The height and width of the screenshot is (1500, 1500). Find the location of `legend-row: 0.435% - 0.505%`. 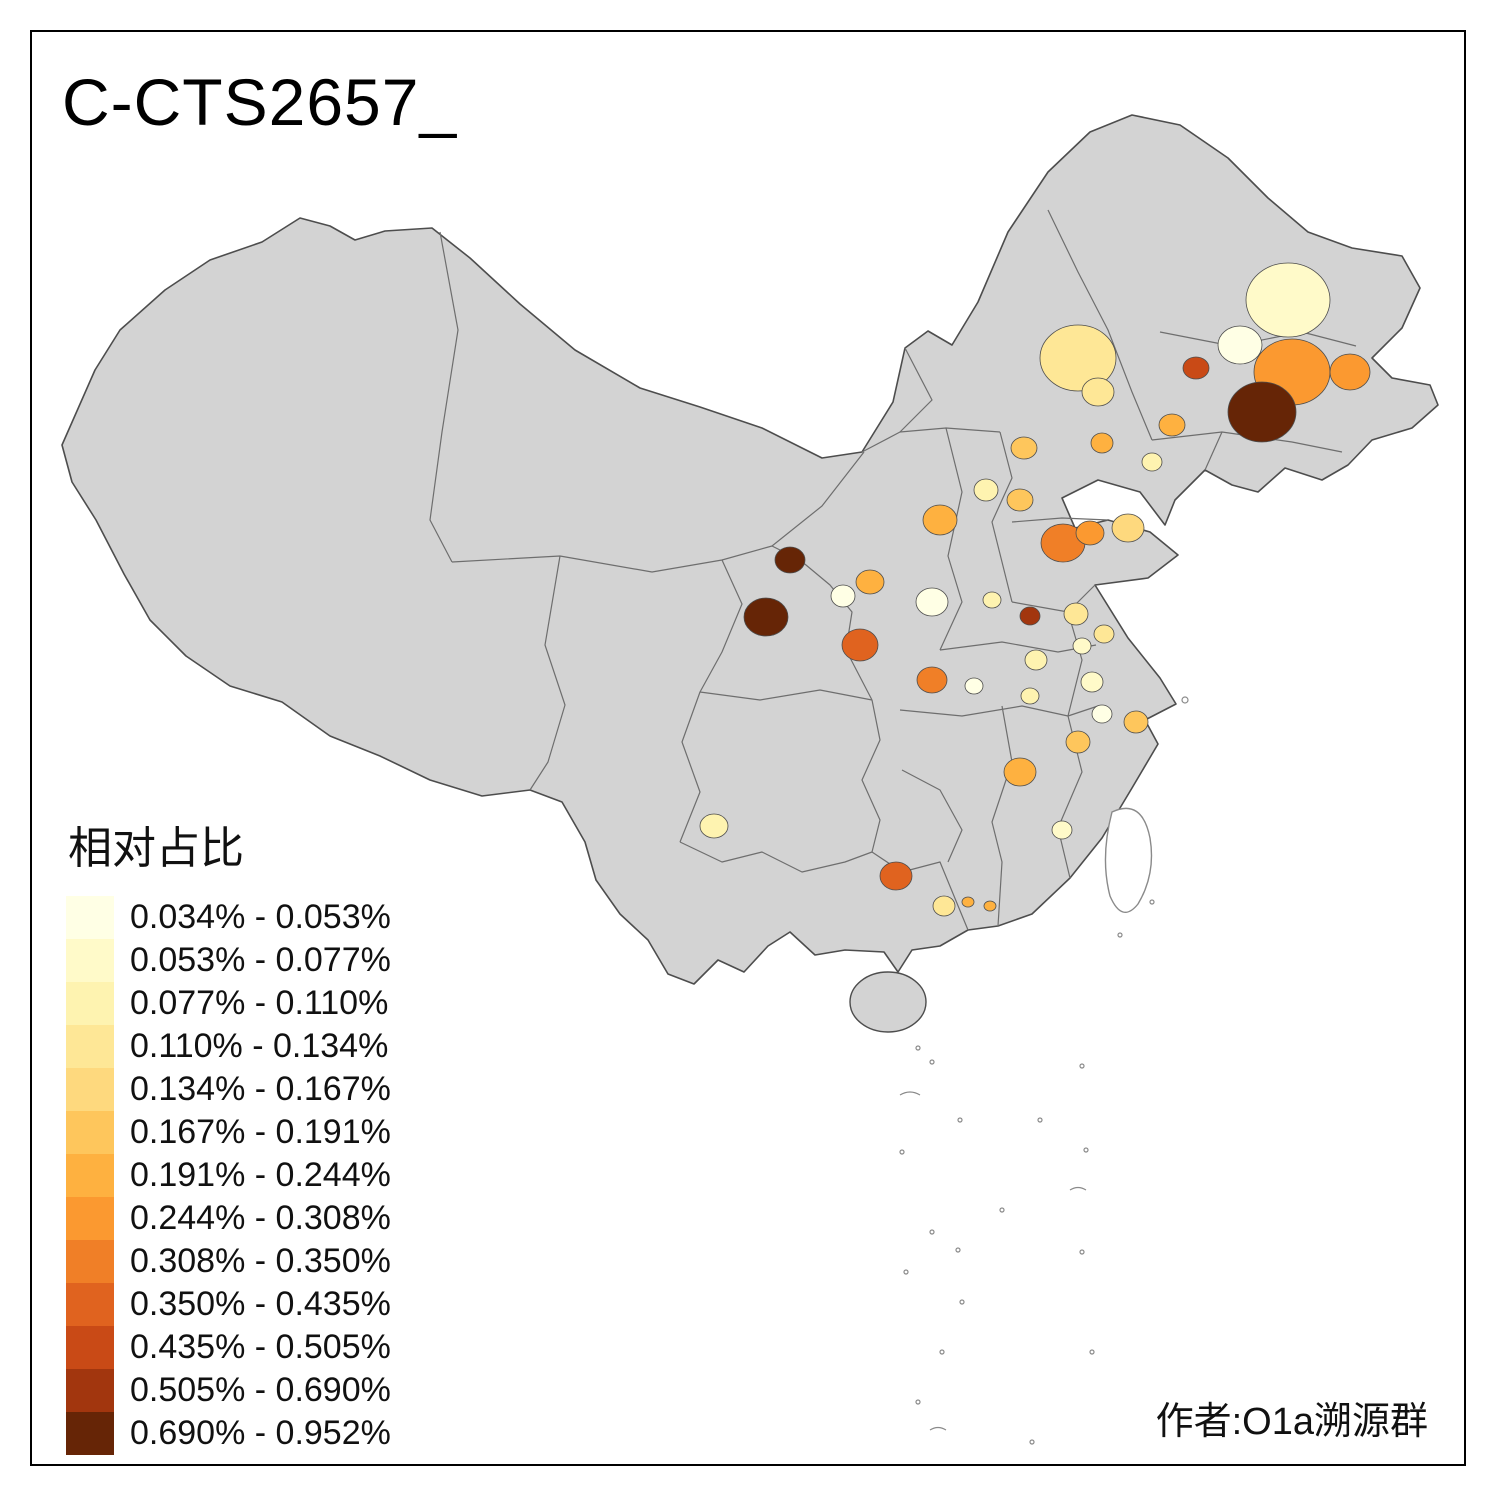

legend-row: 0.435% - 0.505% is located at coordinates (228, 1347).